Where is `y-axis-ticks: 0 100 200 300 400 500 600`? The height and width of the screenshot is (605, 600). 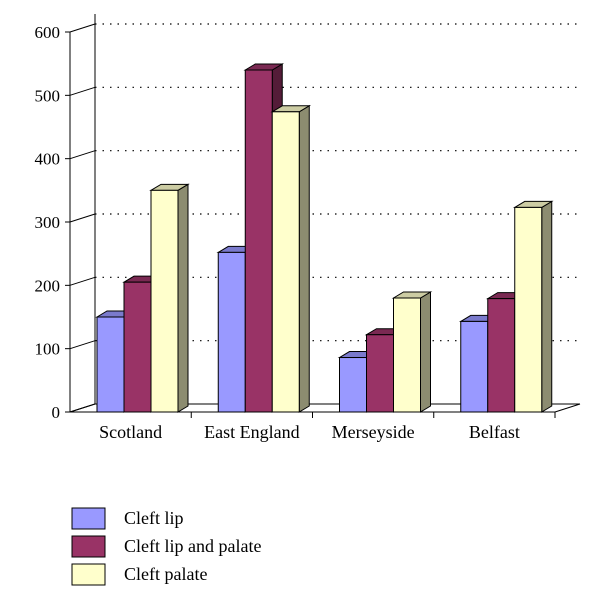
y-axis-ticks: 0 100 200 300 400 500 600 is located at coordinates (48, 222).